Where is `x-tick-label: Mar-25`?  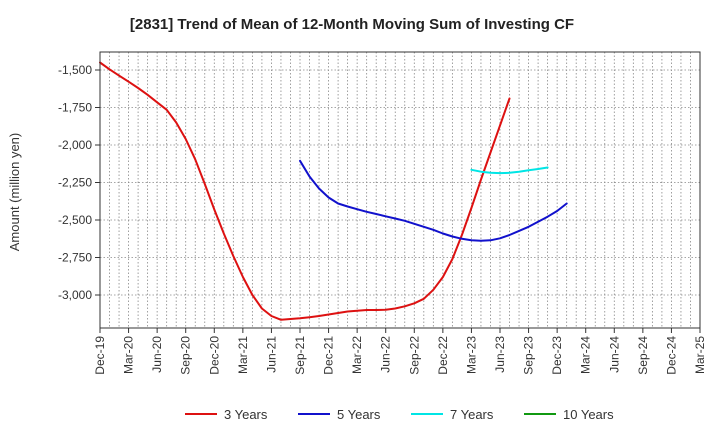
x-tick-label: Mar-25 is located at coordinates (700, 355).